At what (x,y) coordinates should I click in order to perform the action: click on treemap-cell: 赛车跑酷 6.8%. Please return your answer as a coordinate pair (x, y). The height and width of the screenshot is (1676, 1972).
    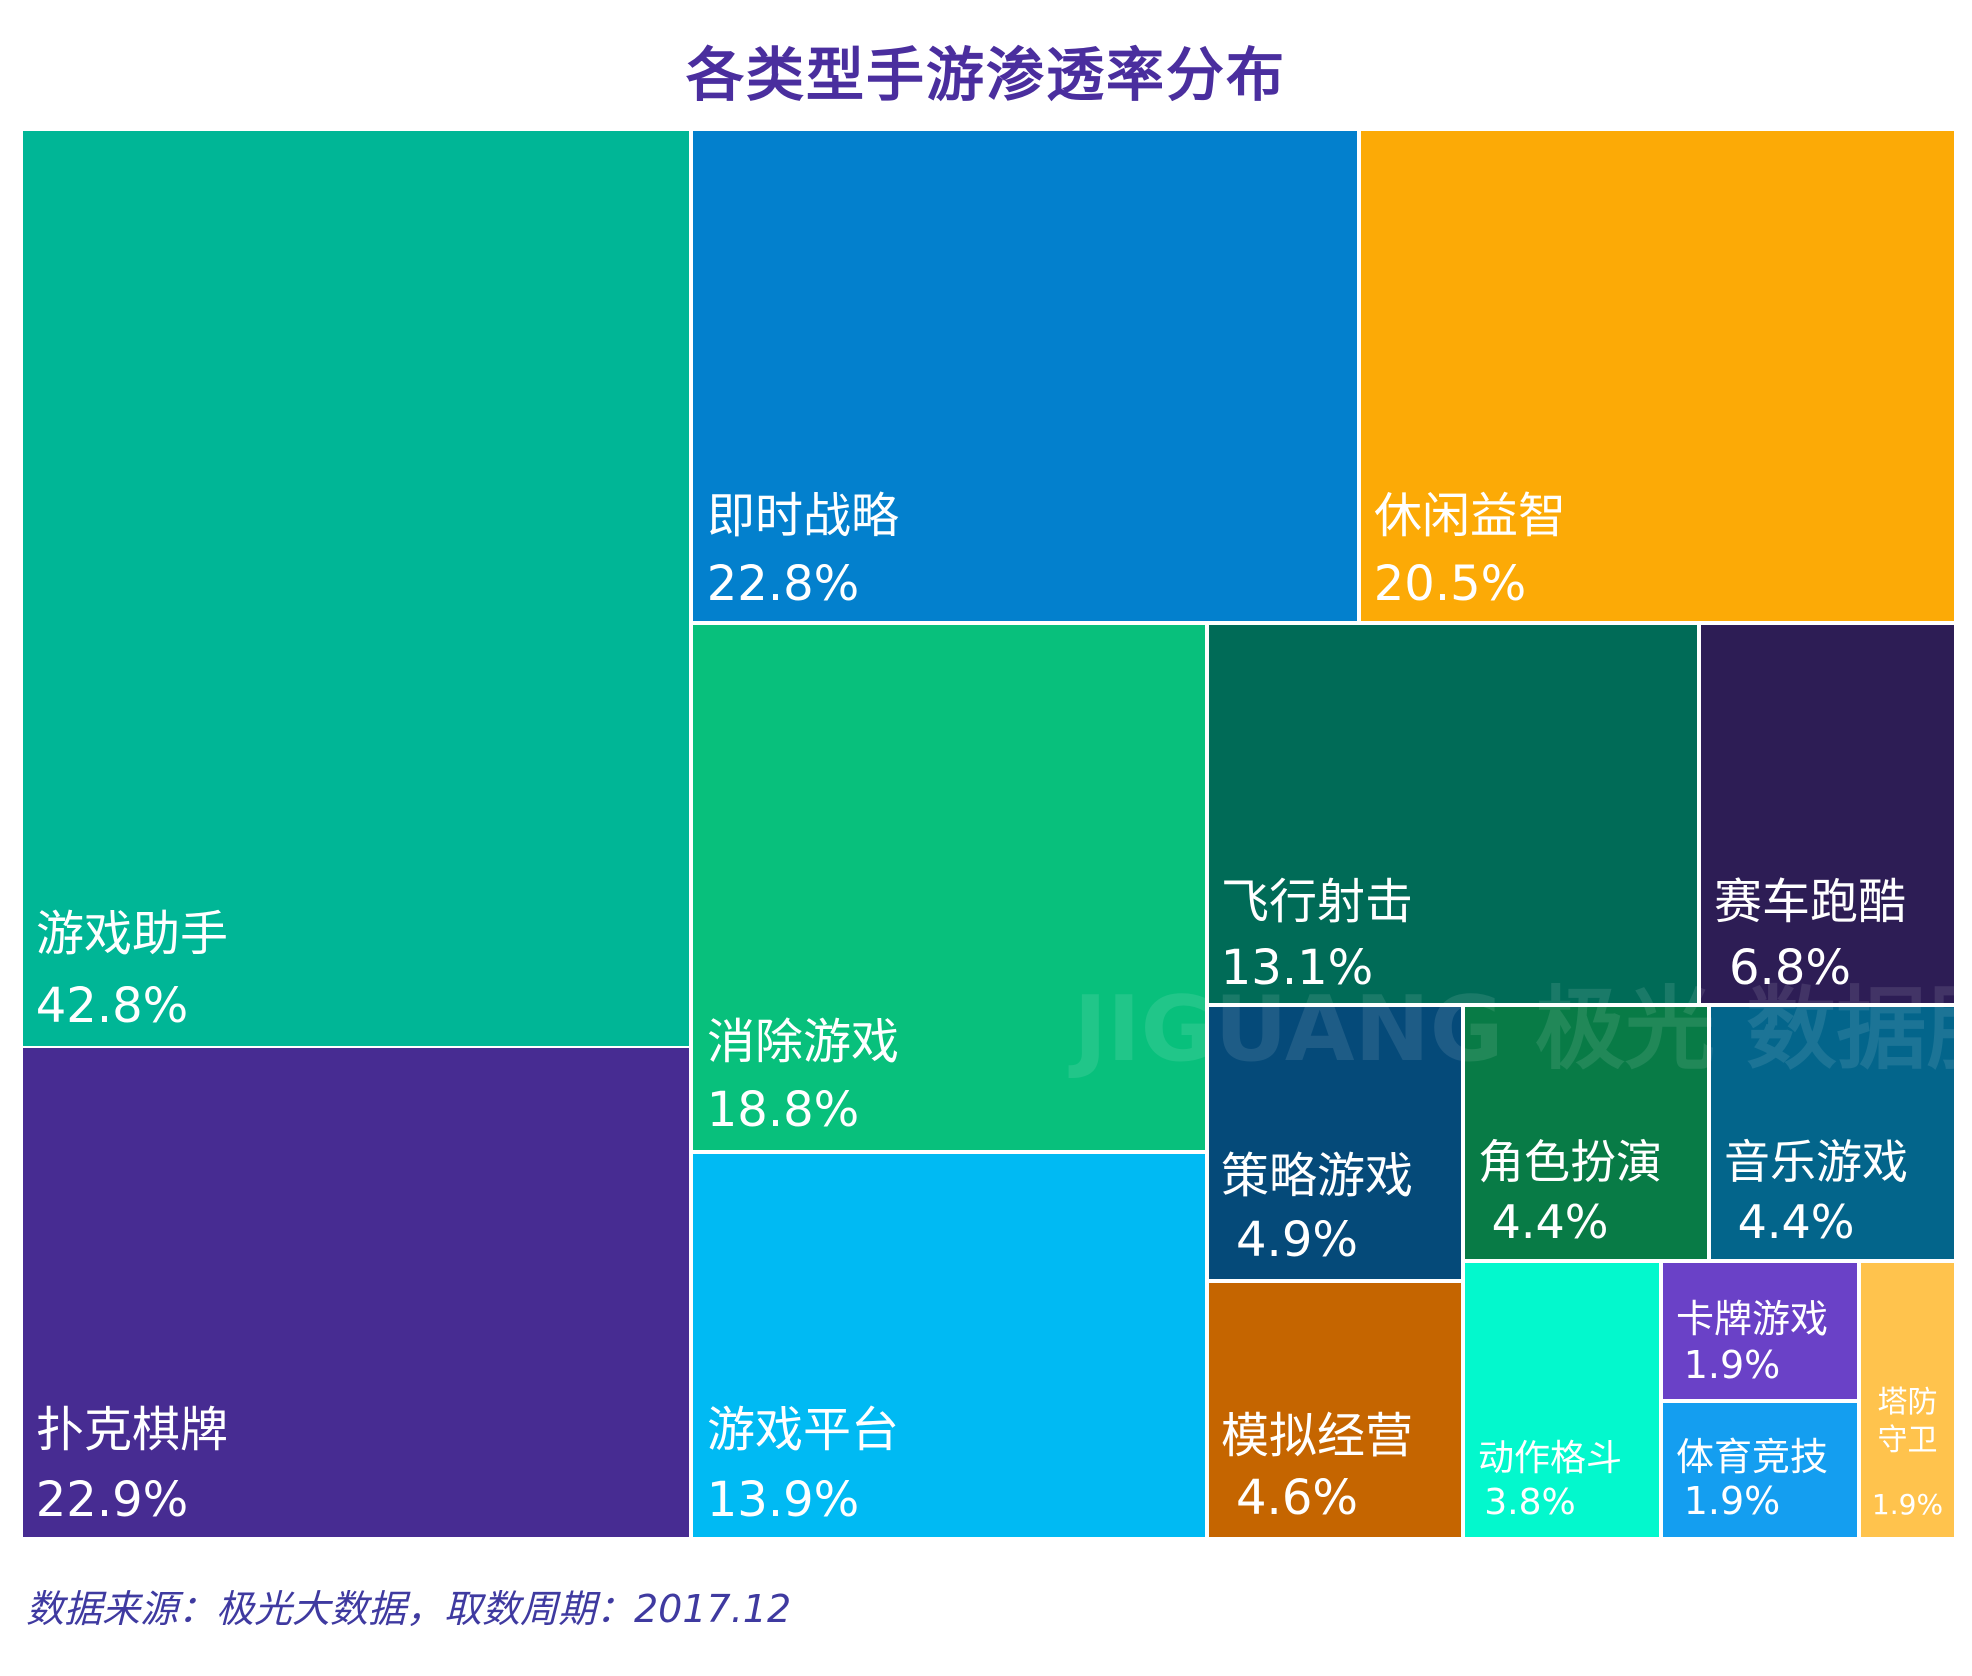
    Looking at the image, I should click on (1827, 814).